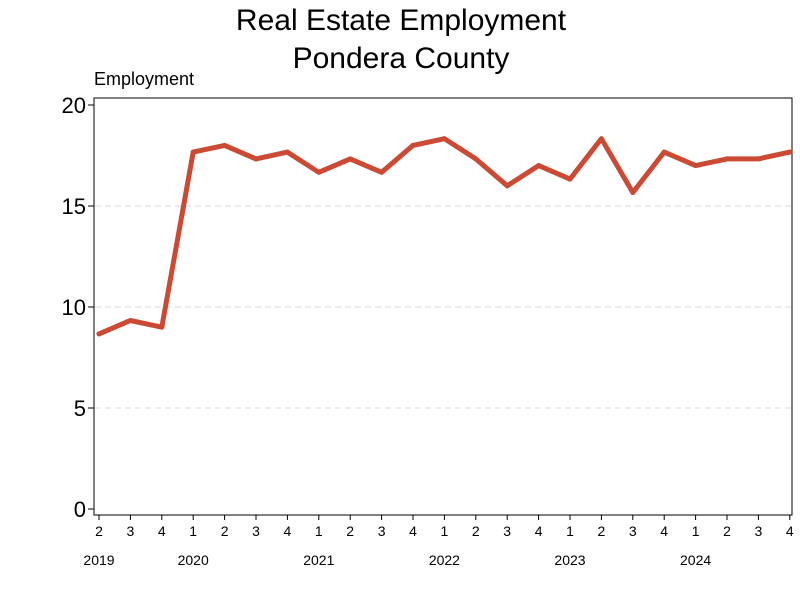  Describe the element at coordinates (444, 560) in the screenshot. I see `x-year-label: 2022` at that location.